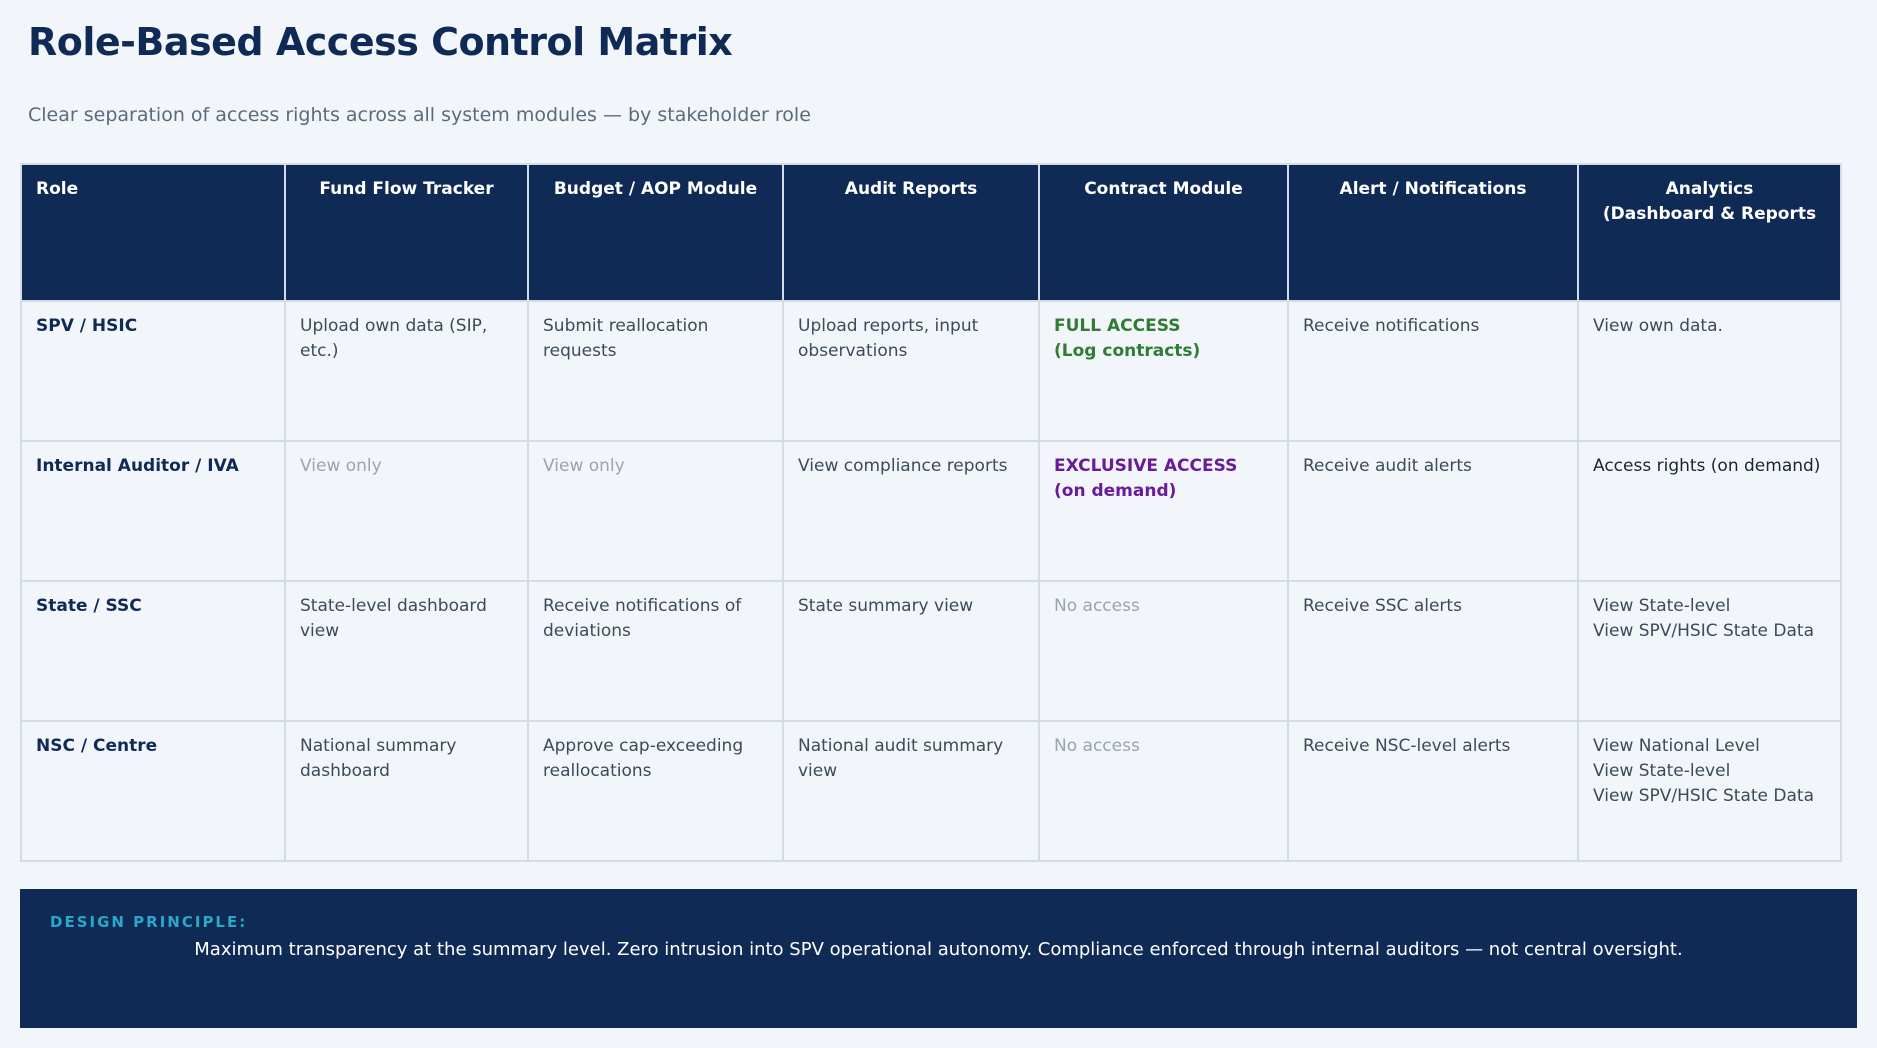 This screenshot has width=1877, height=1048. What do you see at coordinates (1163, 371) in the screenshot?
I see `table-cell: FULL ACCESS (Log contracts)` at bounding box center [1163, 371].